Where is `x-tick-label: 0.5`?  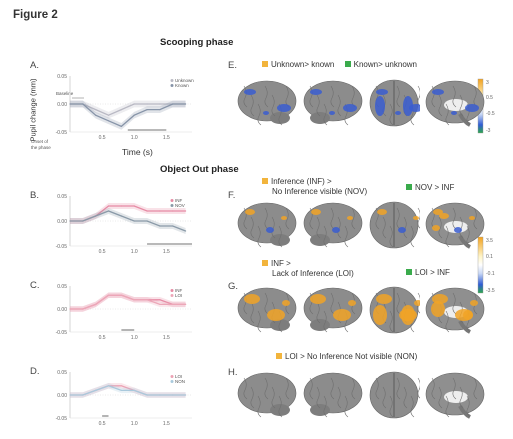
x-tick-label: 0.5 is located at coordinates (102, 424).